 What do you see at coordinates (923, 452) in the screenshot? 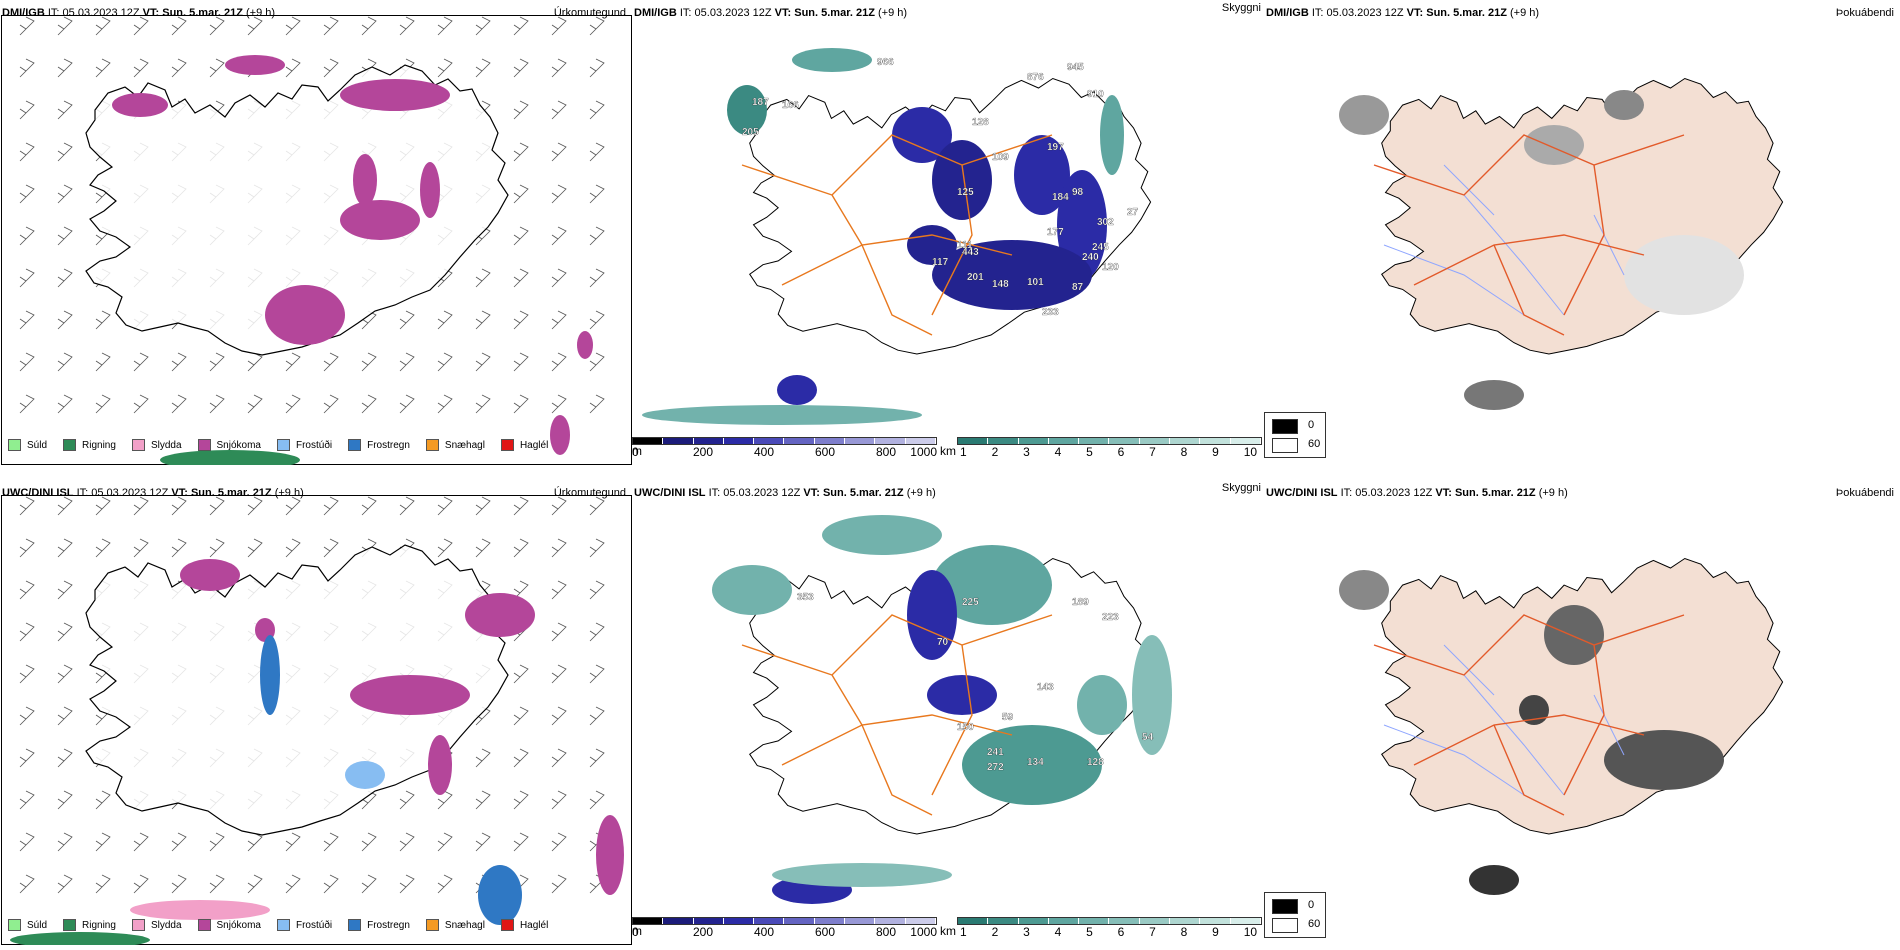
I see `colorbar-tick: 1000` at bounding box center [923, 452].